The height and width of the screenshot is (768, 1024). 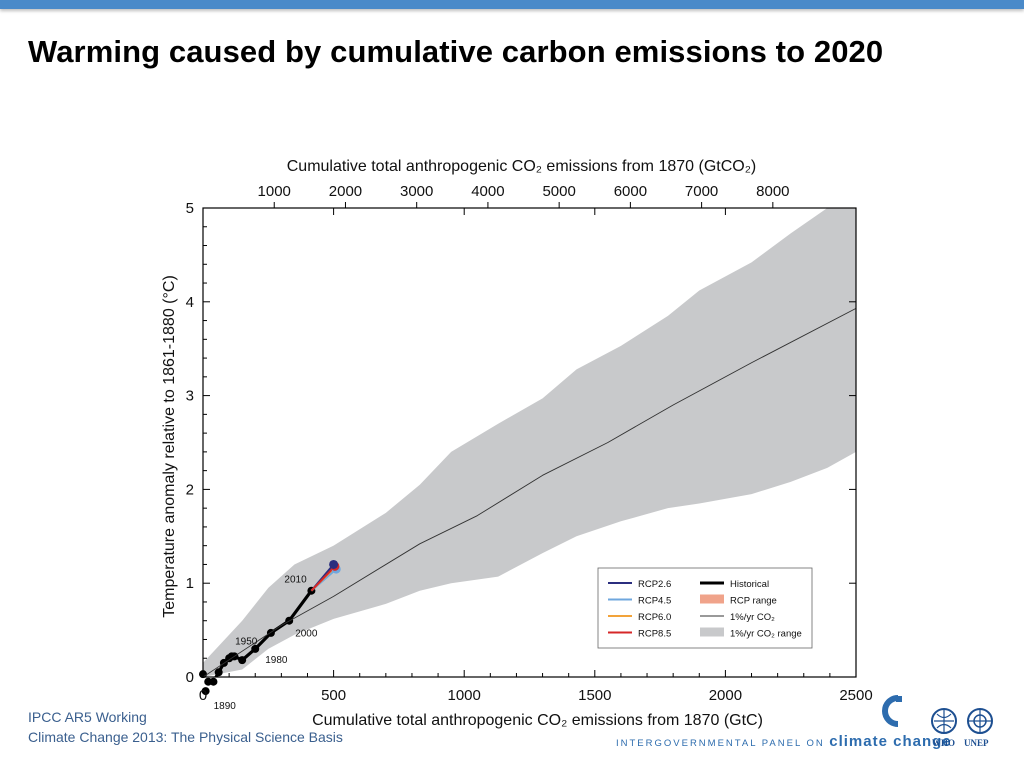 I want to click on legend-swatch-1-yr-co-range, so click(x=712, y=632).